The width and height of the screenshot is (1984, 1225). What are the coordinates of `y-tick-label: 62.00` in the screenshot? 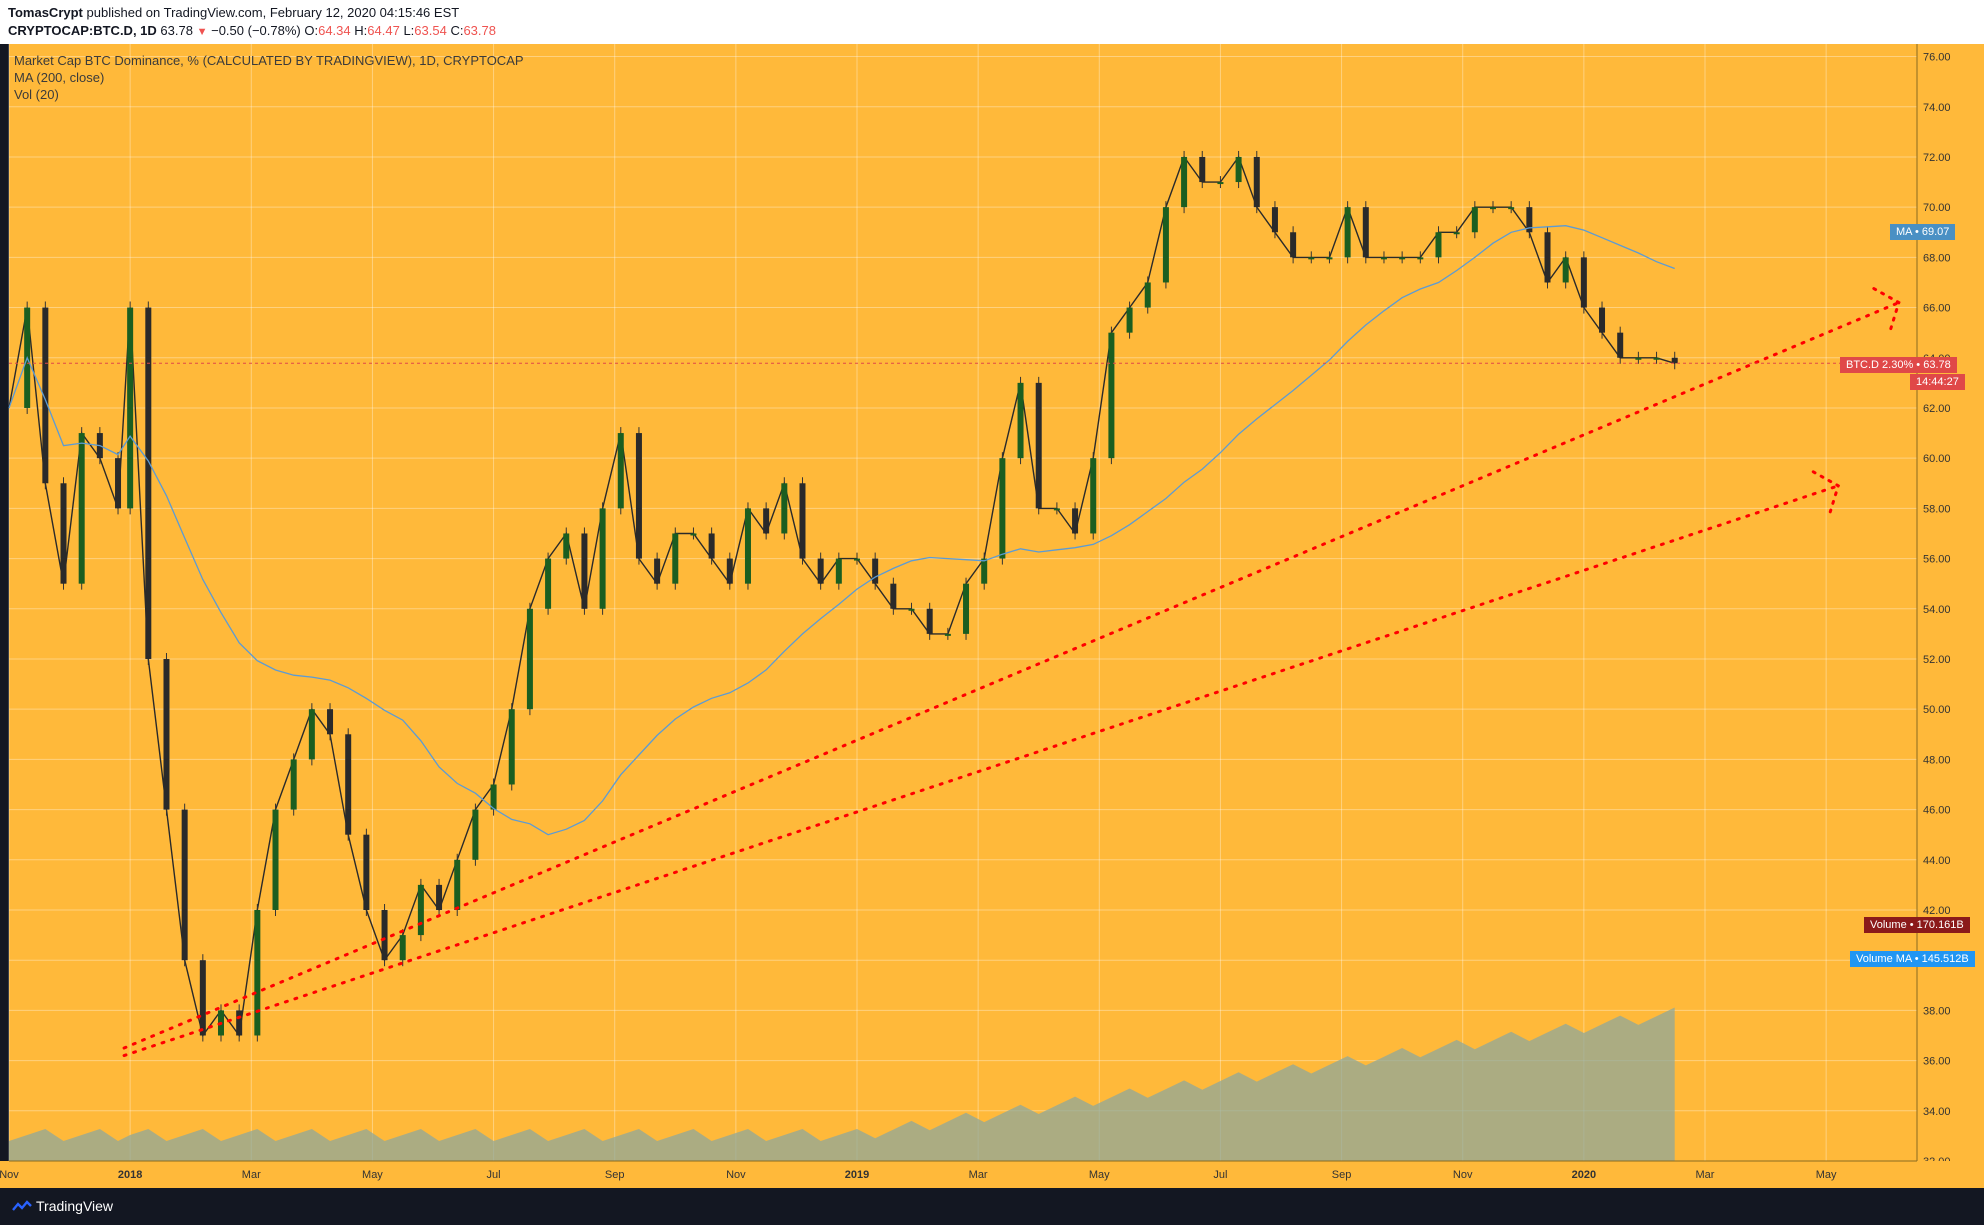 It's located at (1937, 409).